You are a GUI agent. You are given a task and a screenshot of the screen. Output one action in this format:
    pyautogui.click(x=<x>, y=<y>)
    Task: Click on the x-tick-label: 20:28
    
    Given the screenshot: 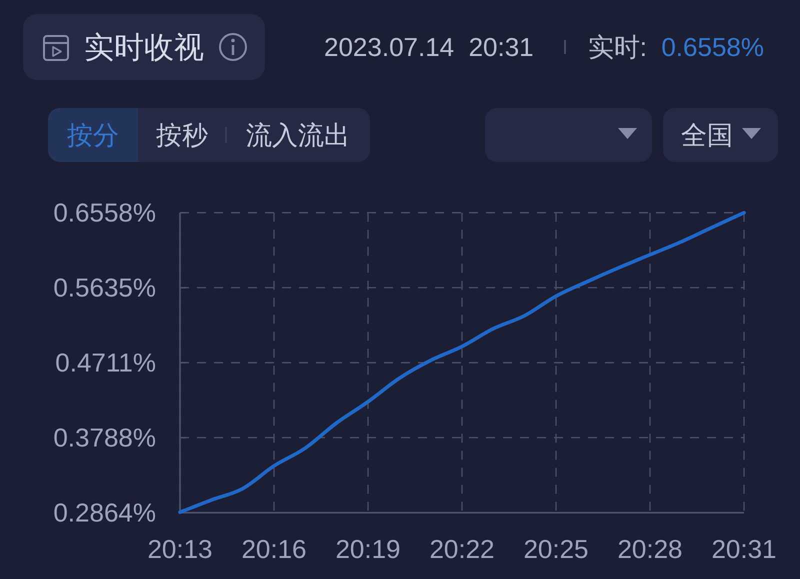 What is the action you would take?
    pyautogui.click(x=650, y=549)
    